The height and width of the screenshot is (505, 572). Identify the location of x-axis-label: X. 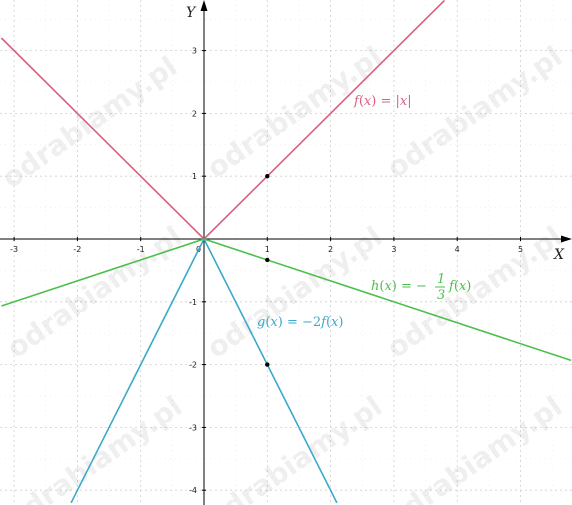
(559, 255).